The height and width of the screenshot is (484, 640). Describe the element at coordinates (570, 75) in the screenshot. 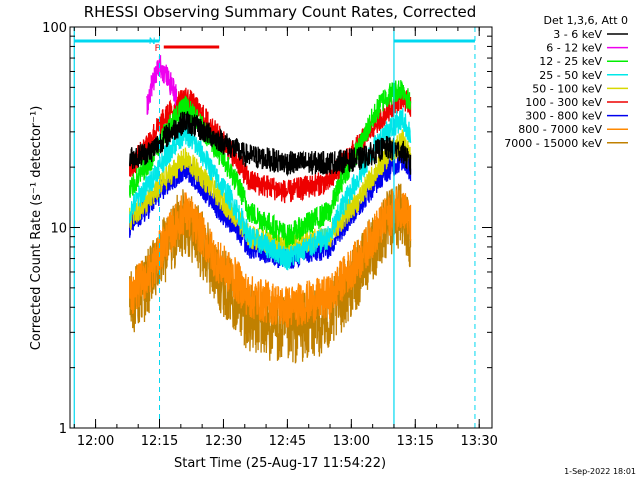

I see `legend-label: 25 - 50 keV` at that location.